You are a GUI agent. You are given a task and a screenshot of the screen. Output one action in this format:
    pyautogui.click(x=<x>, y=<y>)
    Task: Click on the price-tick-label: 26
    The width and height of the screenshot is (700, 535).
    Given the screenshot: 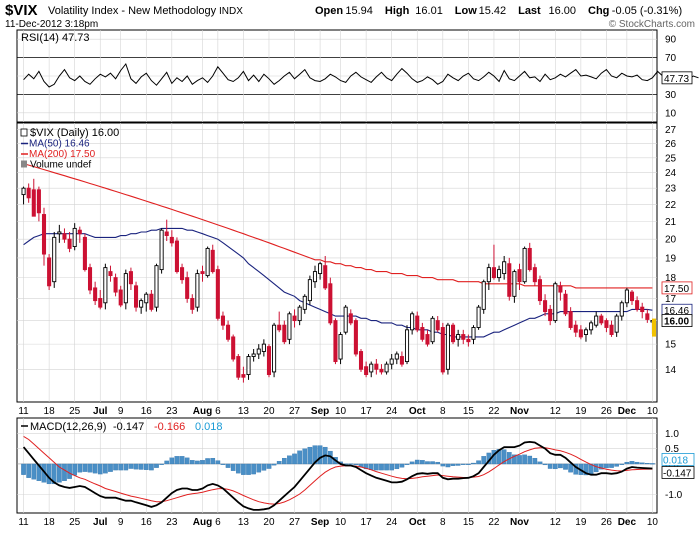 What is the action you would take?
    pyautogui.click(x=671, y=144)
    